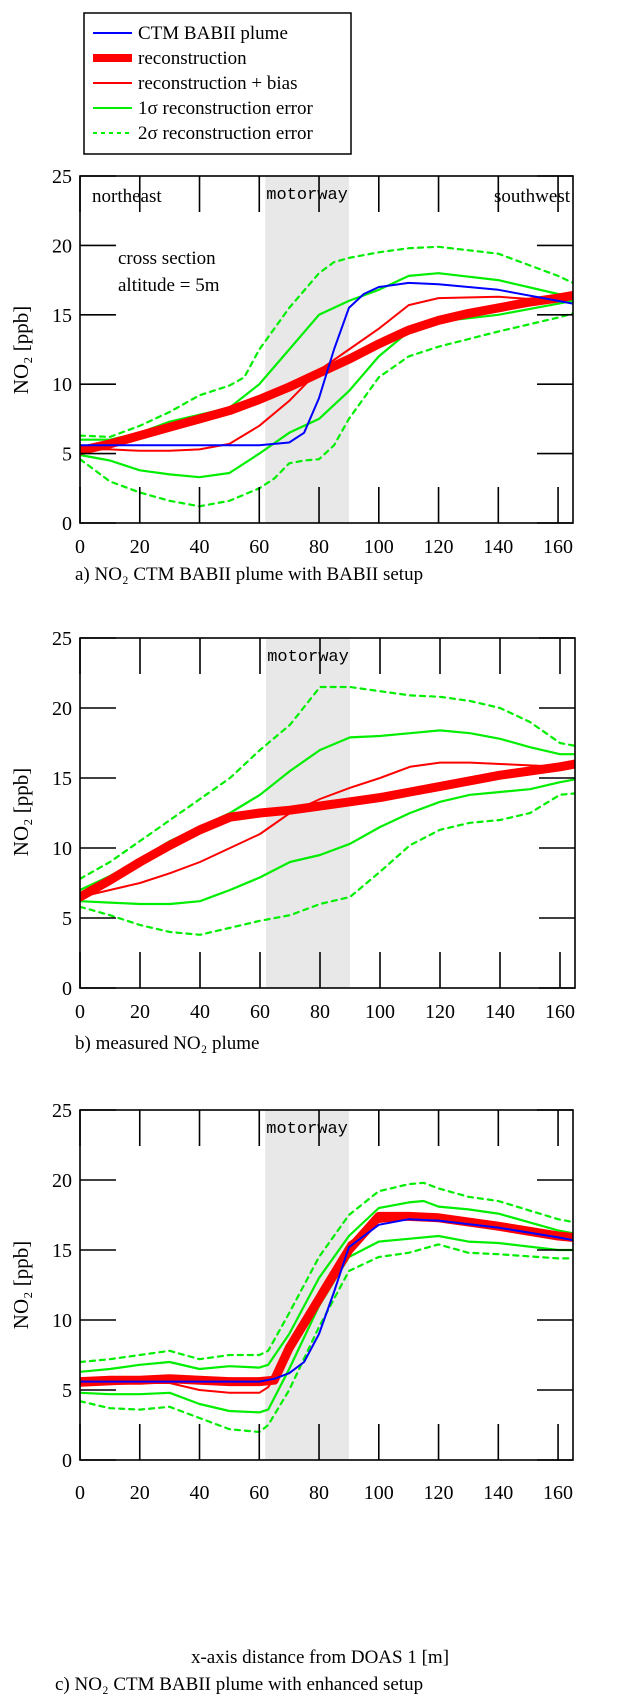 The width and height of the screenshot is (628, 1699). I want to click on legend-entry-err2: 2σ reconstruction error, so click(203, 133).